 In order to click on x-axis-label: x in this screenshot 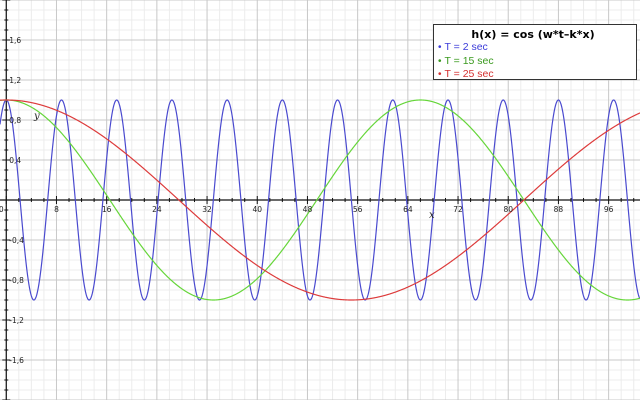, I will do `click(432, 215)`.